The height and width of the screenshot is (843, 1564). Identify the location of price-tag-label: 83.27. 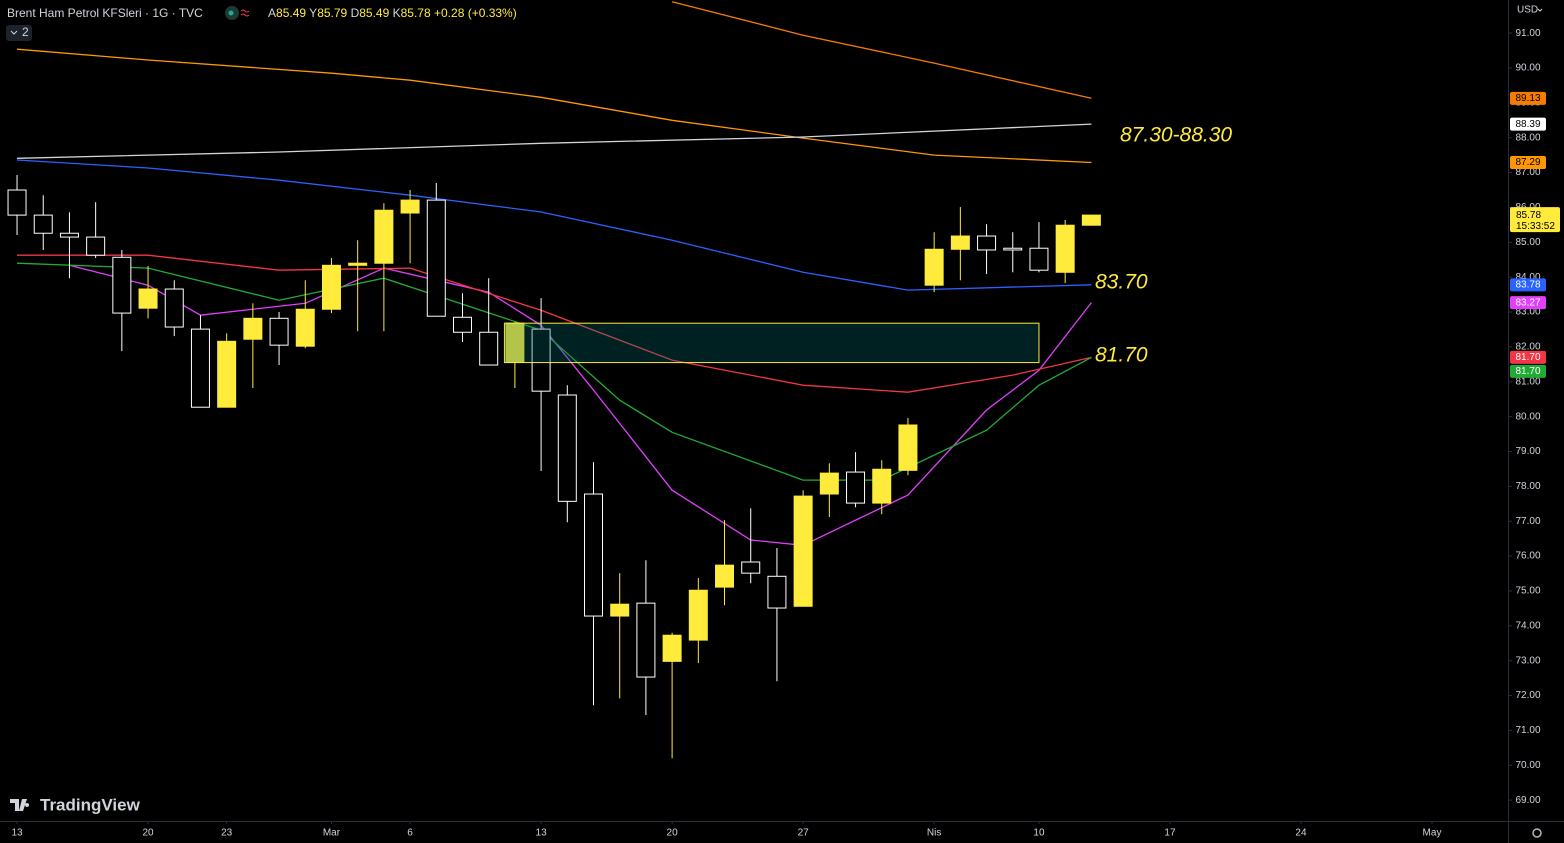
(1527, 302).